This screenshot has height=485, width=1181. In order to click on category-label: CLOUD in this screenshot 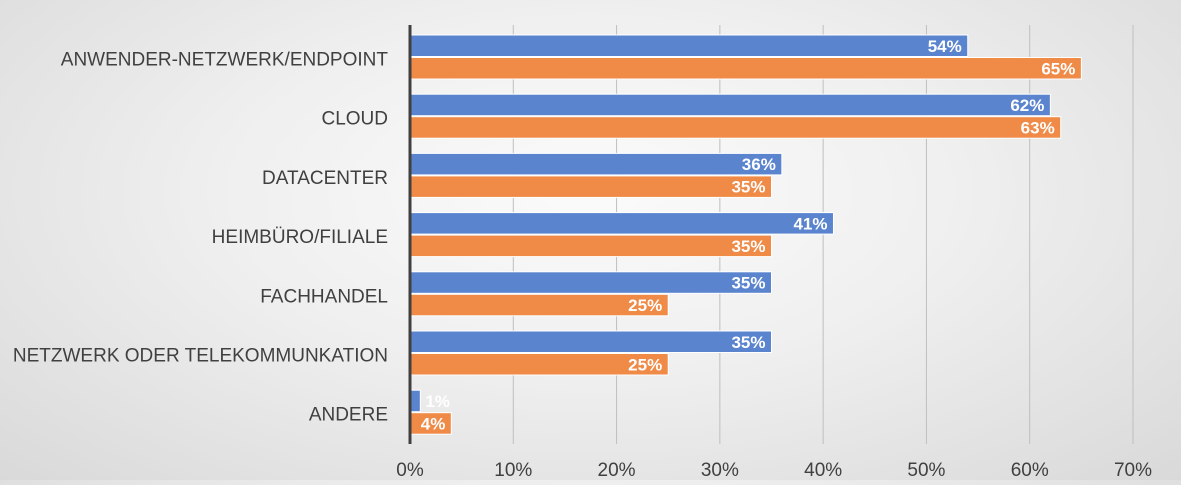, I will do `click(354, 119)`.